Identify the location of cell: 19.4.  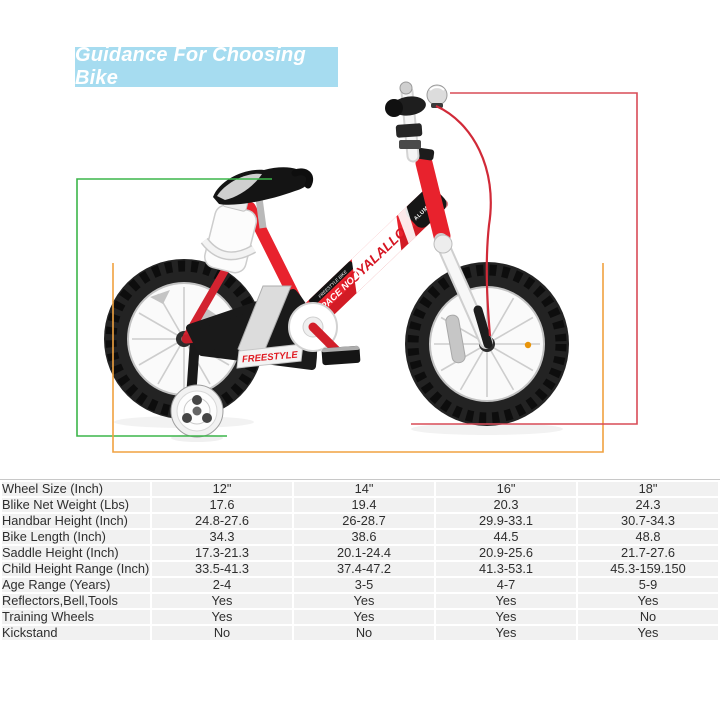
(364, 505).